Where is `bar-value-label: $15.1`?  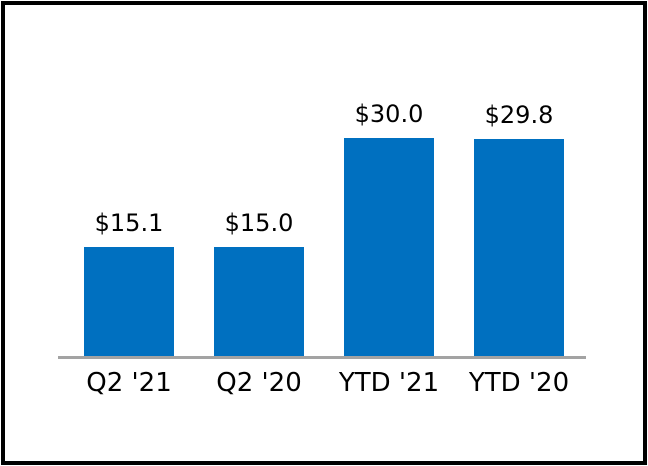 bar-value-label: $15.1 is located at coordinates (129, 223).